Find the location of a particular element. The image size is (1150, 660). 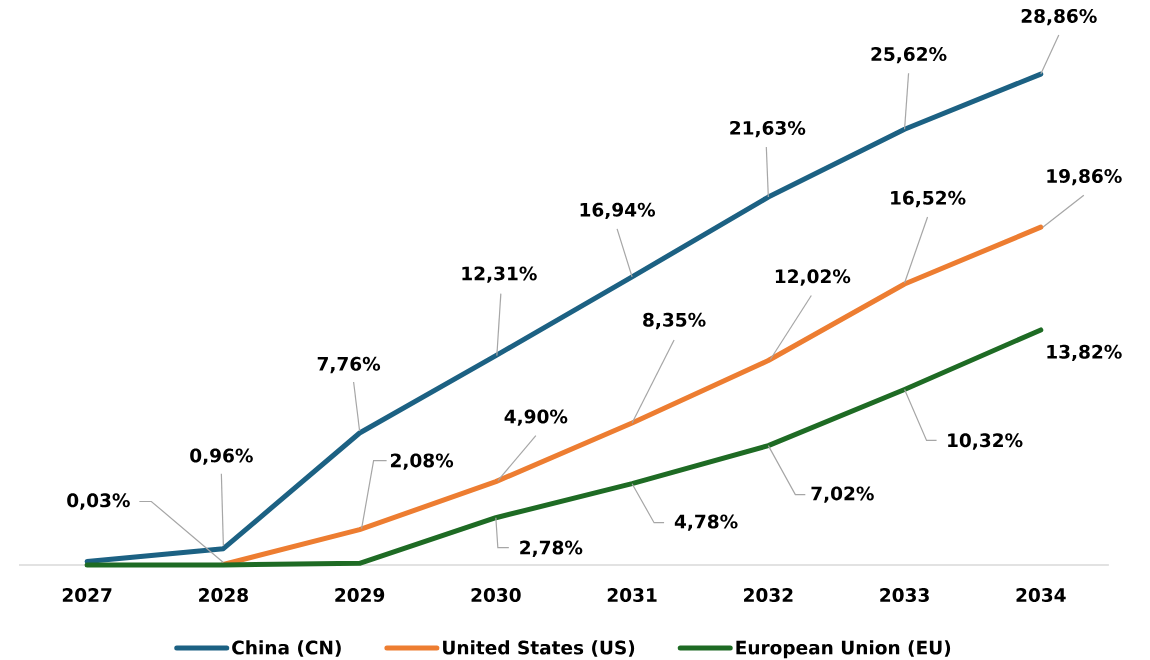

data-label: 16,52% is located at coordinates (928, 199).